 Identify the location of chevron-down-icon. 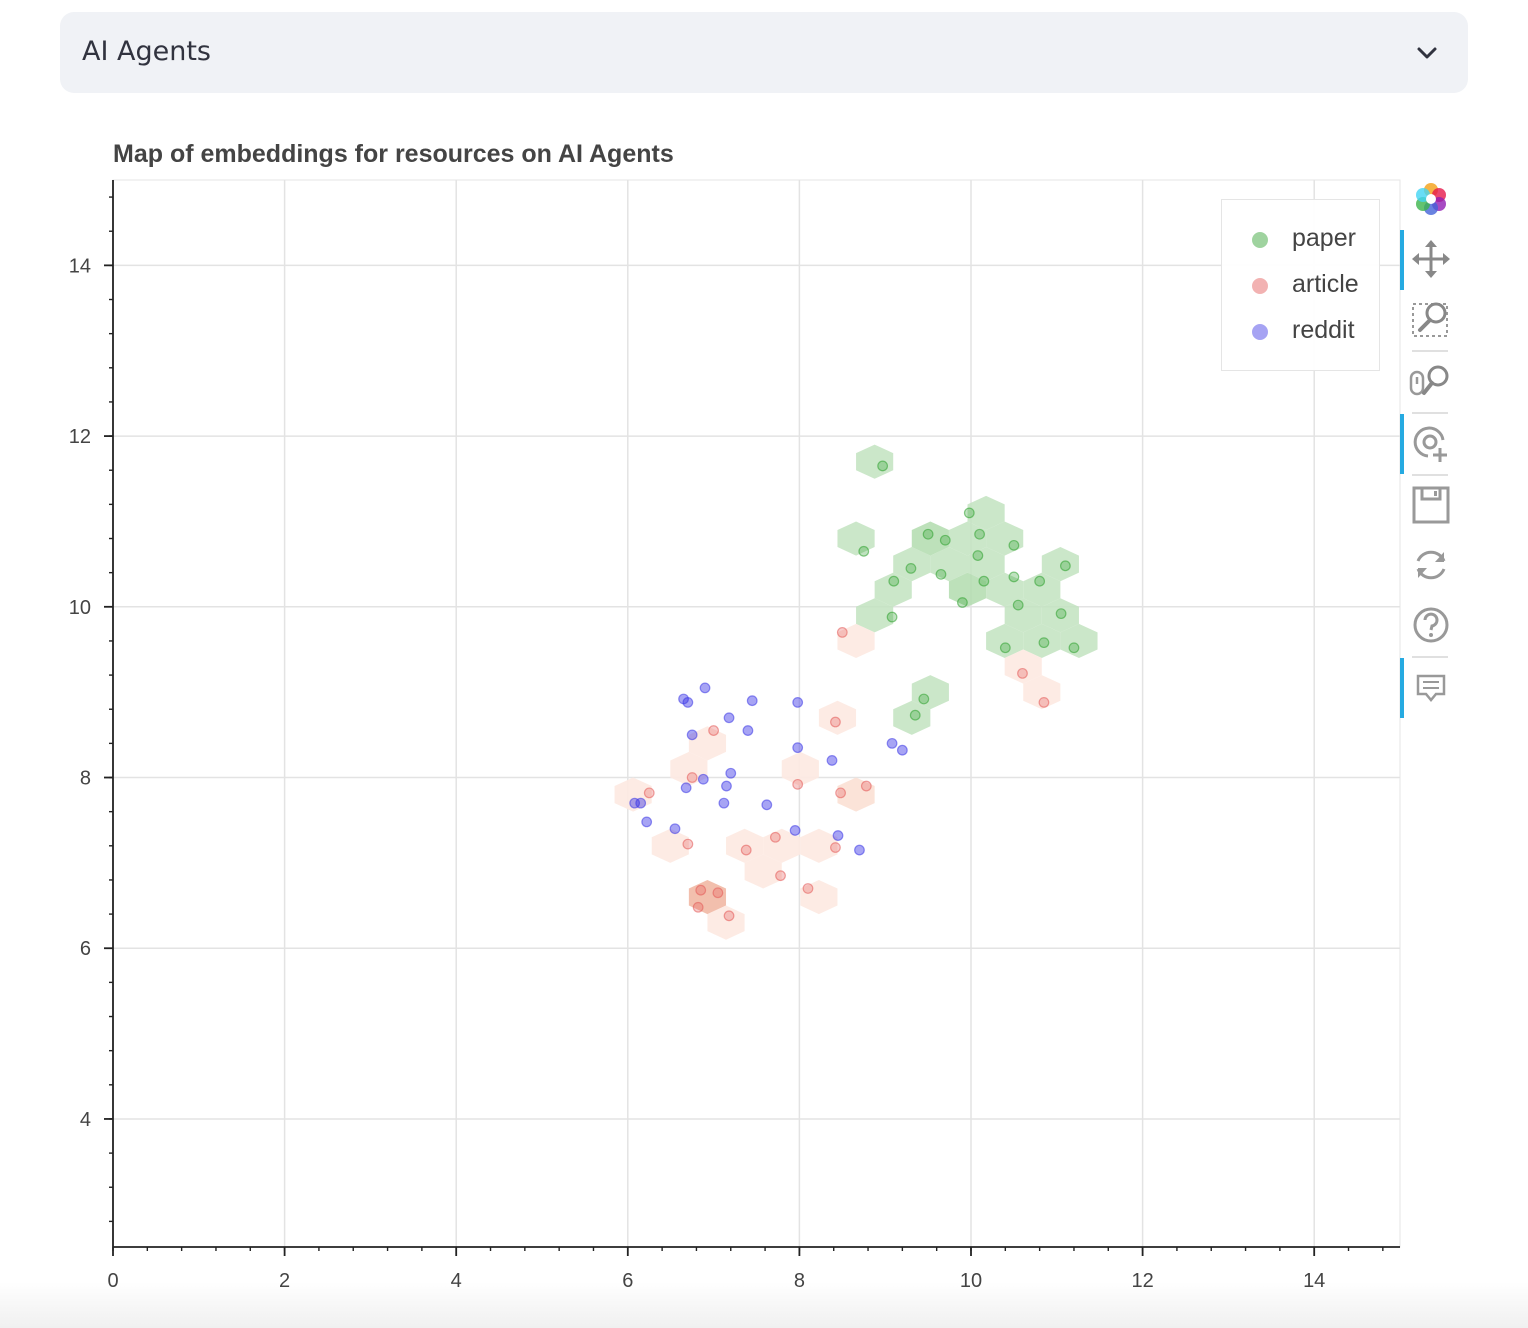
(1427, 53).